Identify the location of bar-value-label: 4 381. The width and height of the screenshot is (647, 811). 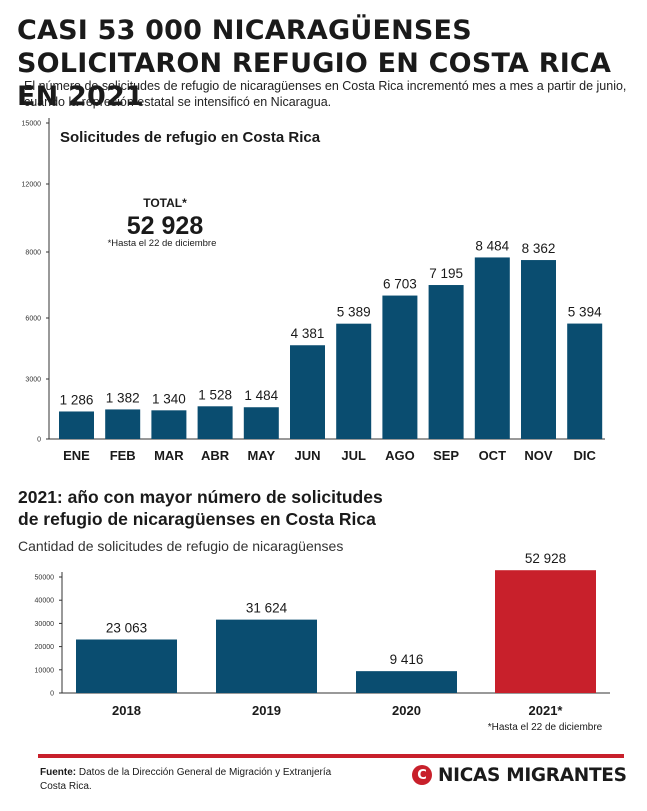
(308, 333).